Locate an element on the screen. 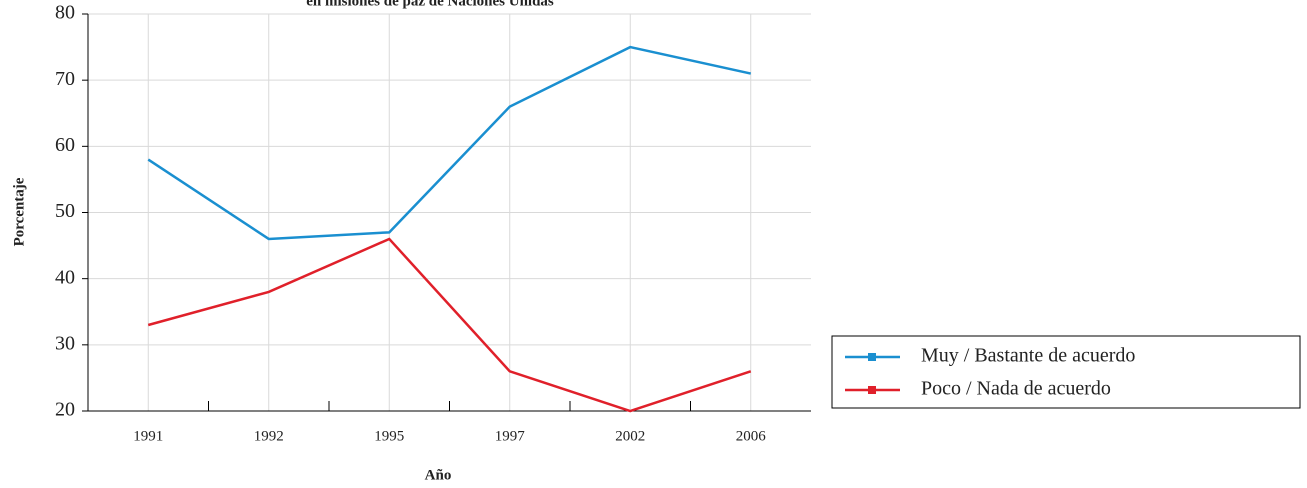 This screenshot has width=1307, height=488. y-axis-label: Porcentaje is located at coordinates (19, 211).